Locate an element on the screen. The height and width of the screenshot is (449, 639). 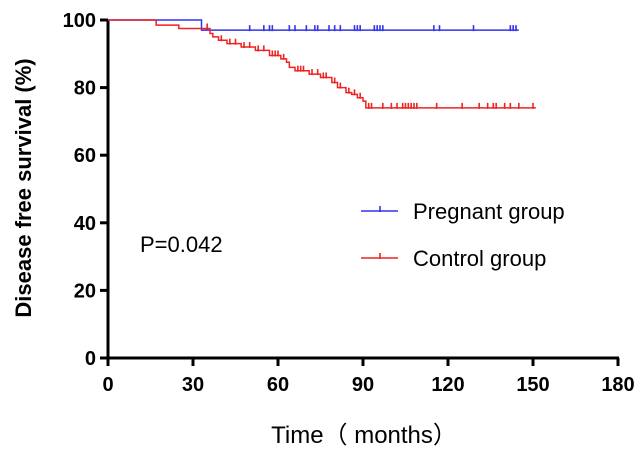
y-tick-label: 80 is located at coordinates (85, 89).